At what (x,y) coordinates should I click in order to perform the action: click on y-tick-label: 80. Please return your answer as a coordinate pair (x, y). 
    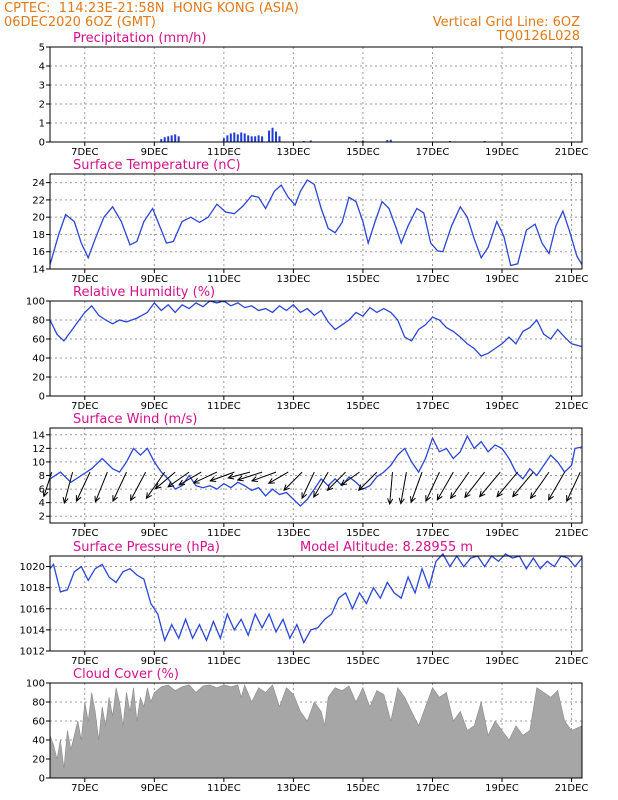
    Looking at the image, I should click on (38, 321).